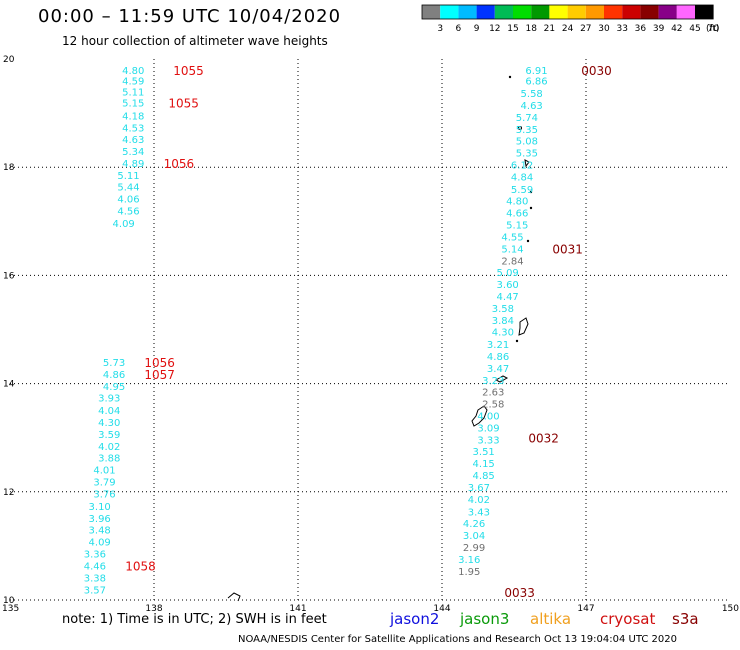  Describe the element at coordinates (484, 476) in the screenshot. I see `wave-value-1-34: 4.85` at that location.